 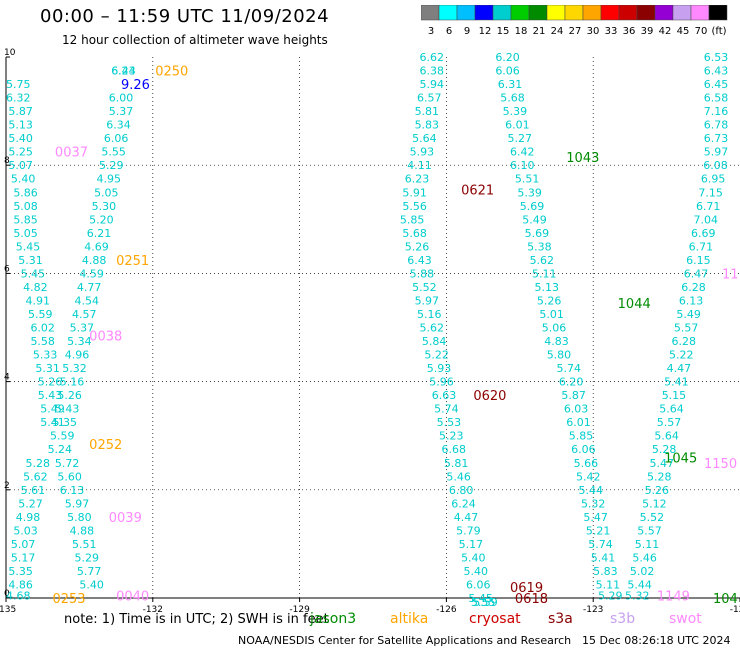 What do you see at coordinates (480, 598) in the screenshot?
I see `wave-height-label: 5.45` at bounding box center [480, 598].